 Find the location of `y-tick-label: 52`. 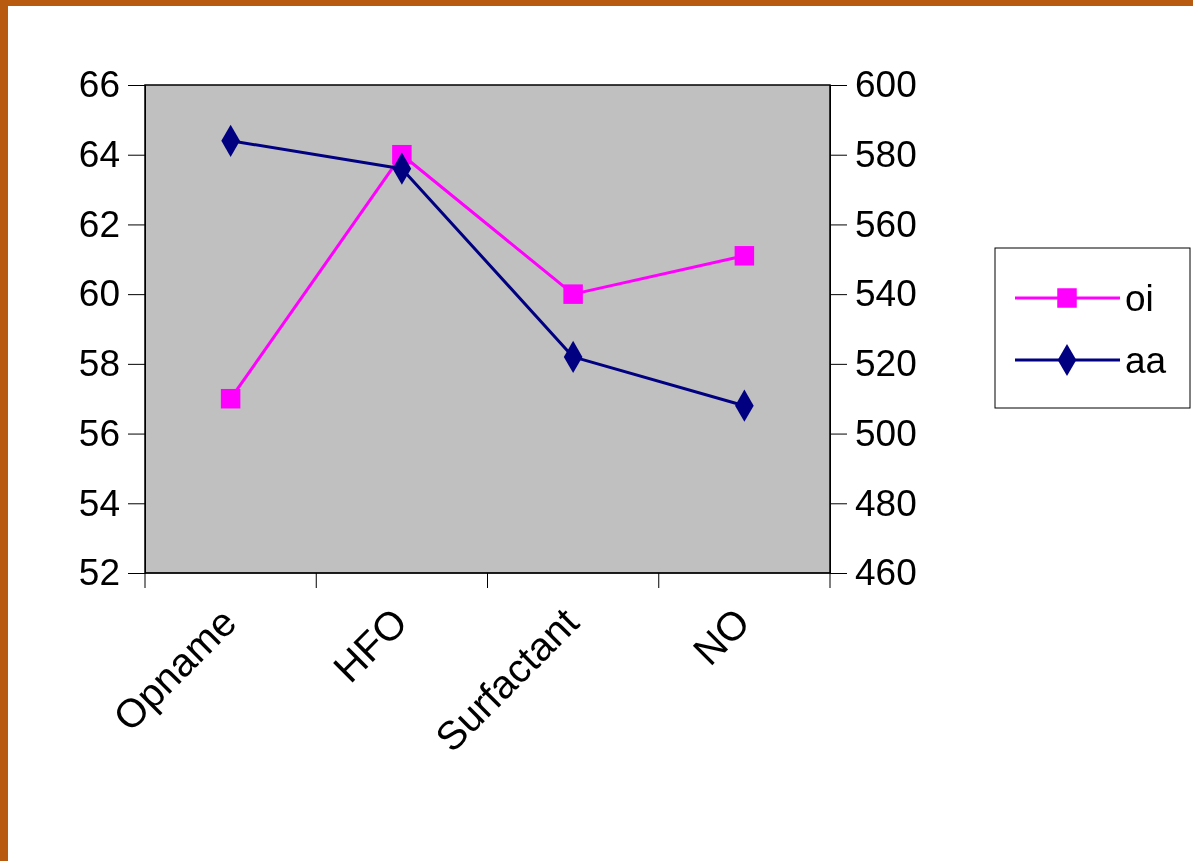

y-tick-label: 52 is located at coordinates (99, 573).